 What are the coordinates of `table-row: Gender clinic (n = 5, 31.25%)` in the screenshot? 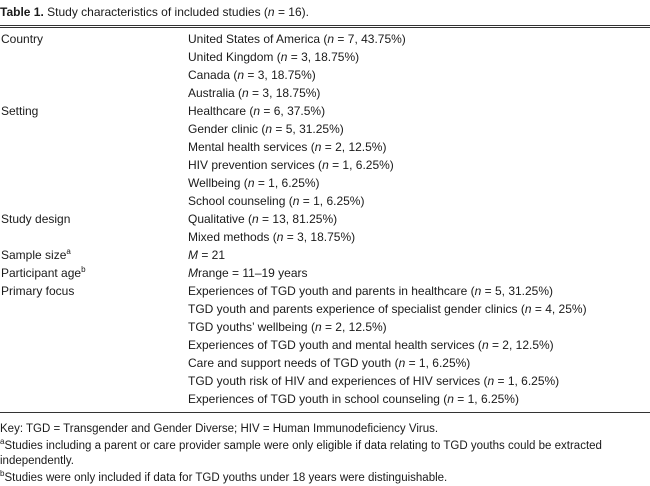 It's located at (325, 129).